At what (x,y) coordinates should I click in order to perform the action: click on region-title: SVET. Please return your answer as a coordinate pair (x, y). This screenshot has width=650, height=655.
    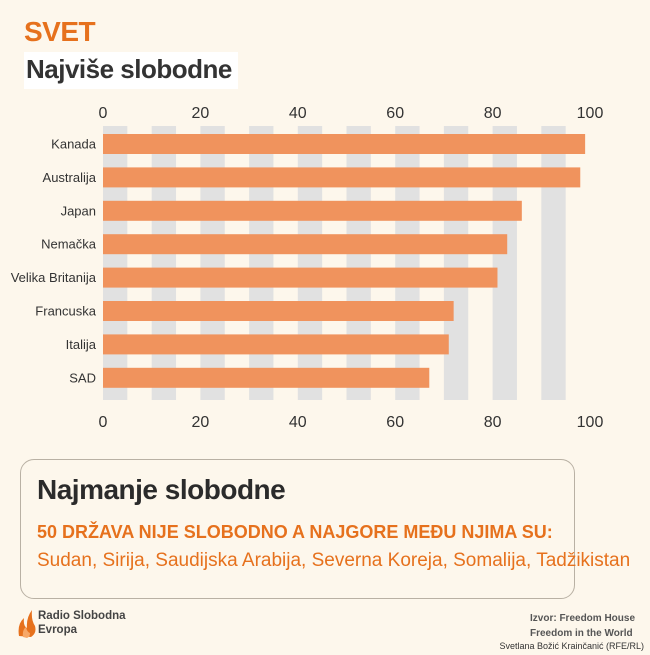
    Looking at the image, I should click on (60, 31).